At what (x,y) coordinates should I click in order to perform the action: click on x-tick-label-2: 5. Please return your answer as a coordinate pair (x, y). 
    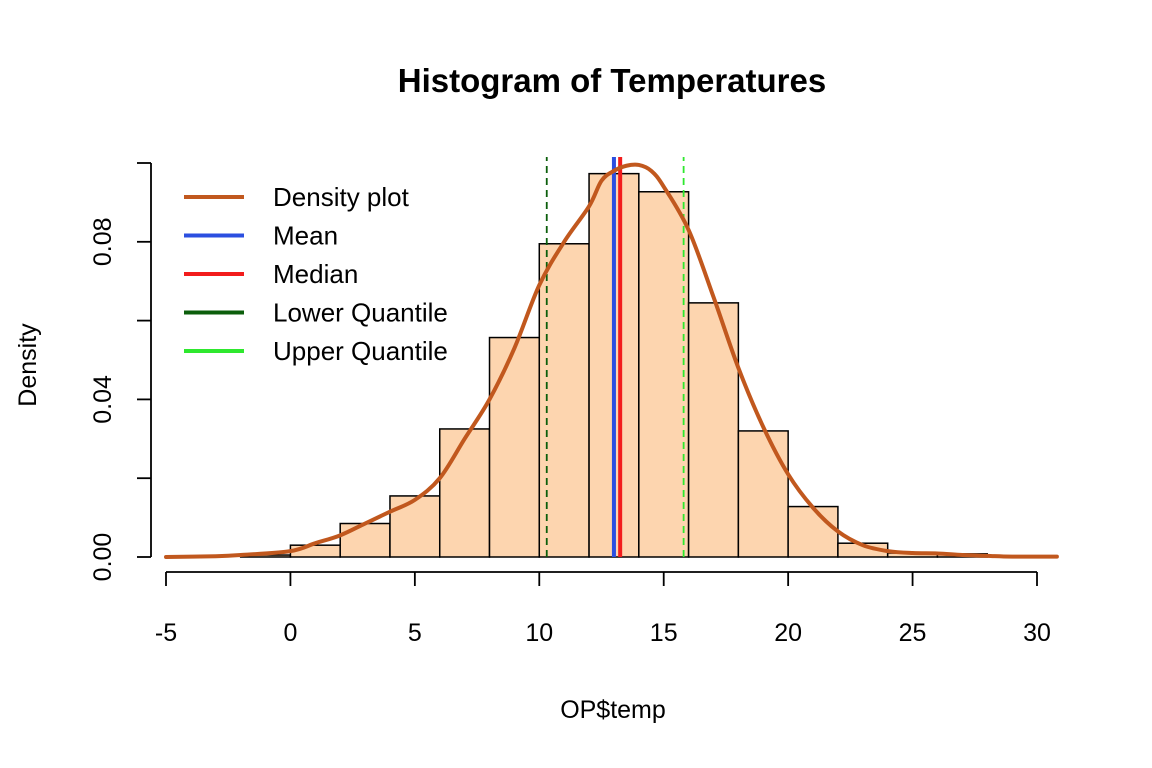
    Looking at the image, I should click on (415, 633).